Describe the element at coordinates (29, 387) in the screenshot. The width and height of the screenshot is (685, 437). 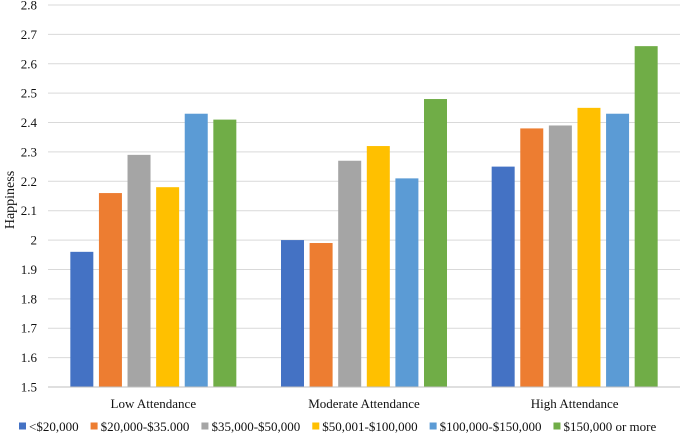
I see `y-tick-label: 1.5` at that location.